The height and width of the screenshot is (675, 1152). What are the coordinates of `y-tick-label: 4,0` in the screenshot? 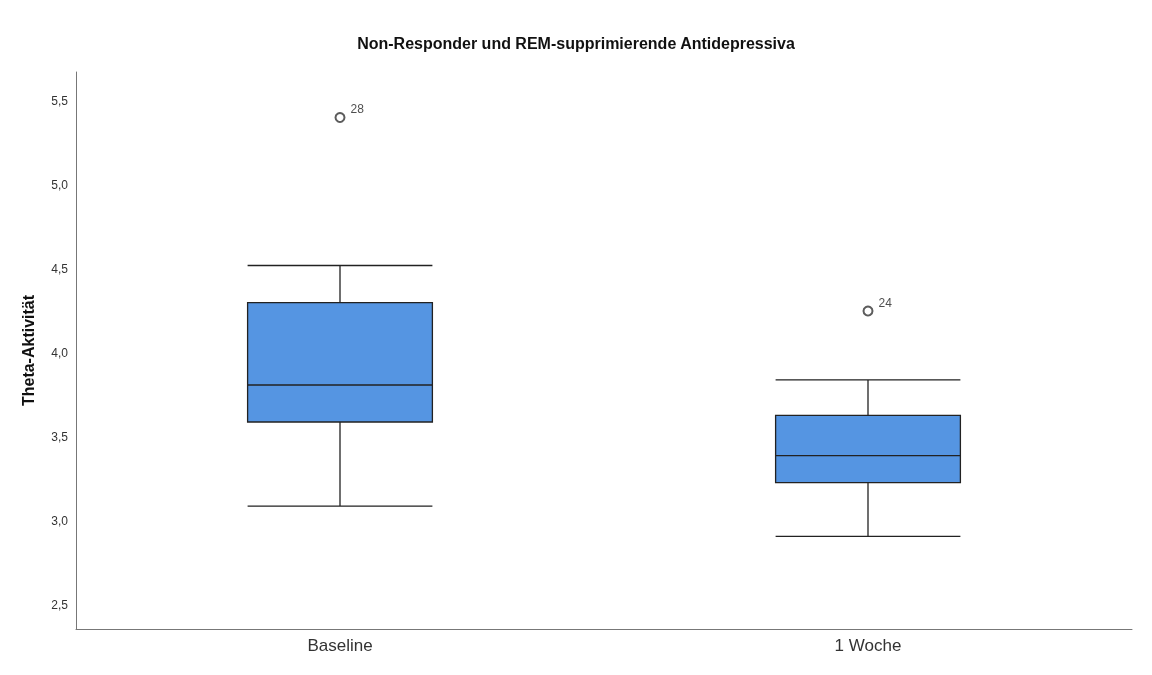 It's located at (60, 353).